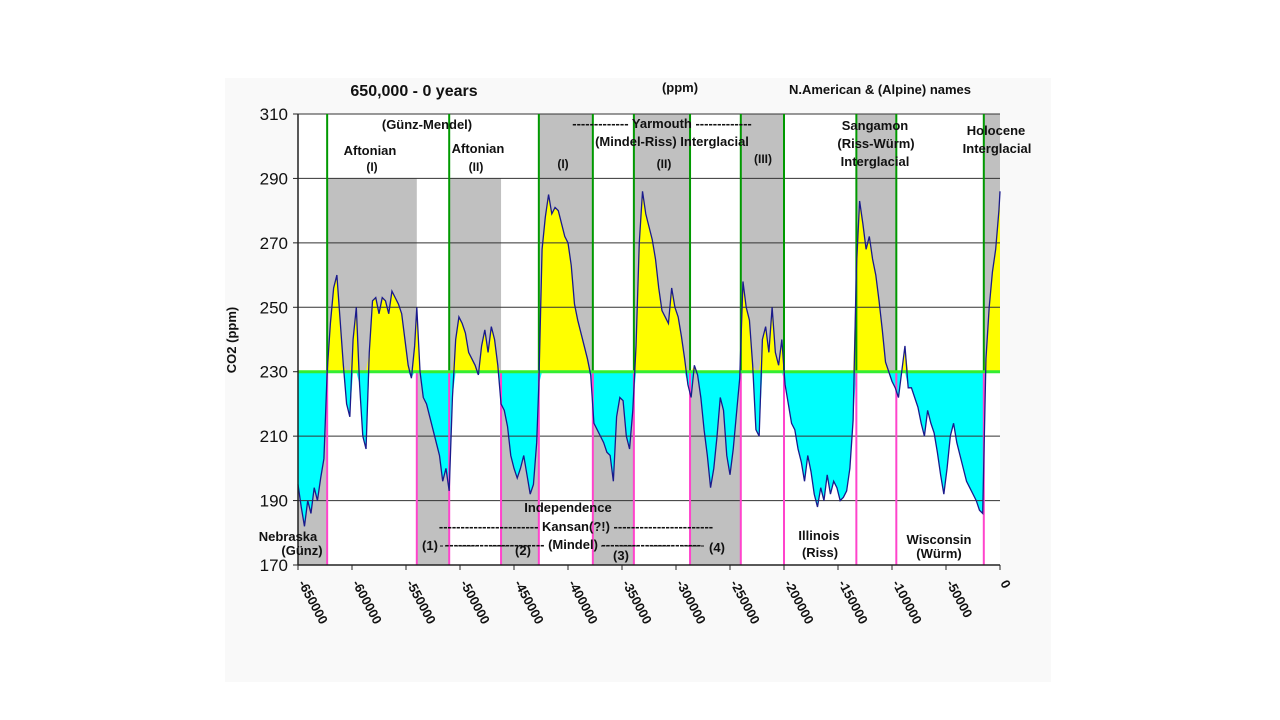 The image size is (1280, 720). Describe the element at coordinates (621, 555) in the screenshot. I see `annotation-kansan-3: (3)` at that location.